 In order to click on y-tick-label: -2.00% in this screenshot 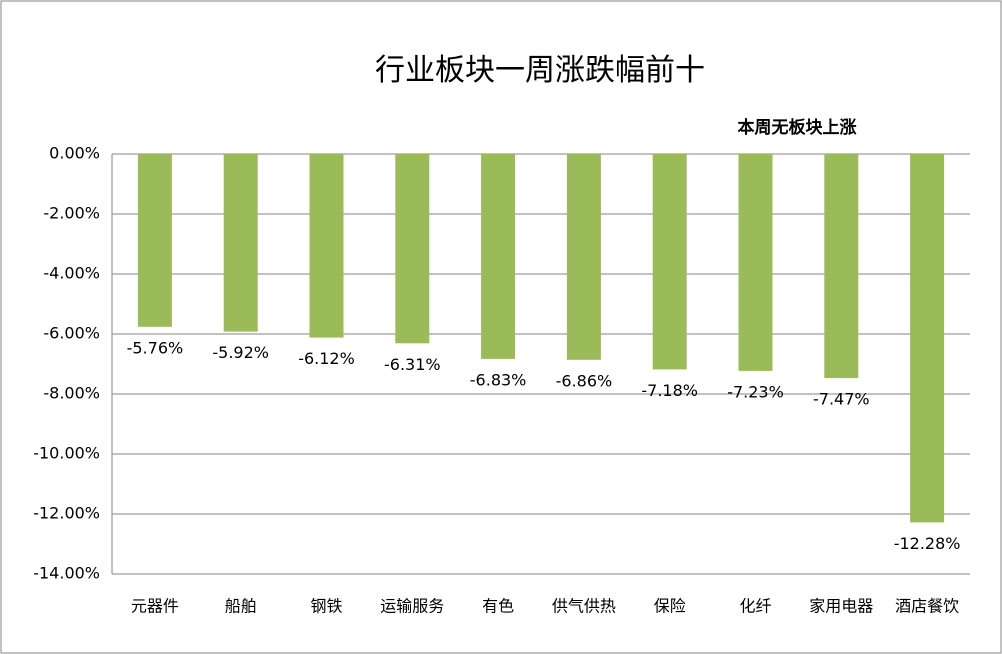, I will do `click(71, 213)`.